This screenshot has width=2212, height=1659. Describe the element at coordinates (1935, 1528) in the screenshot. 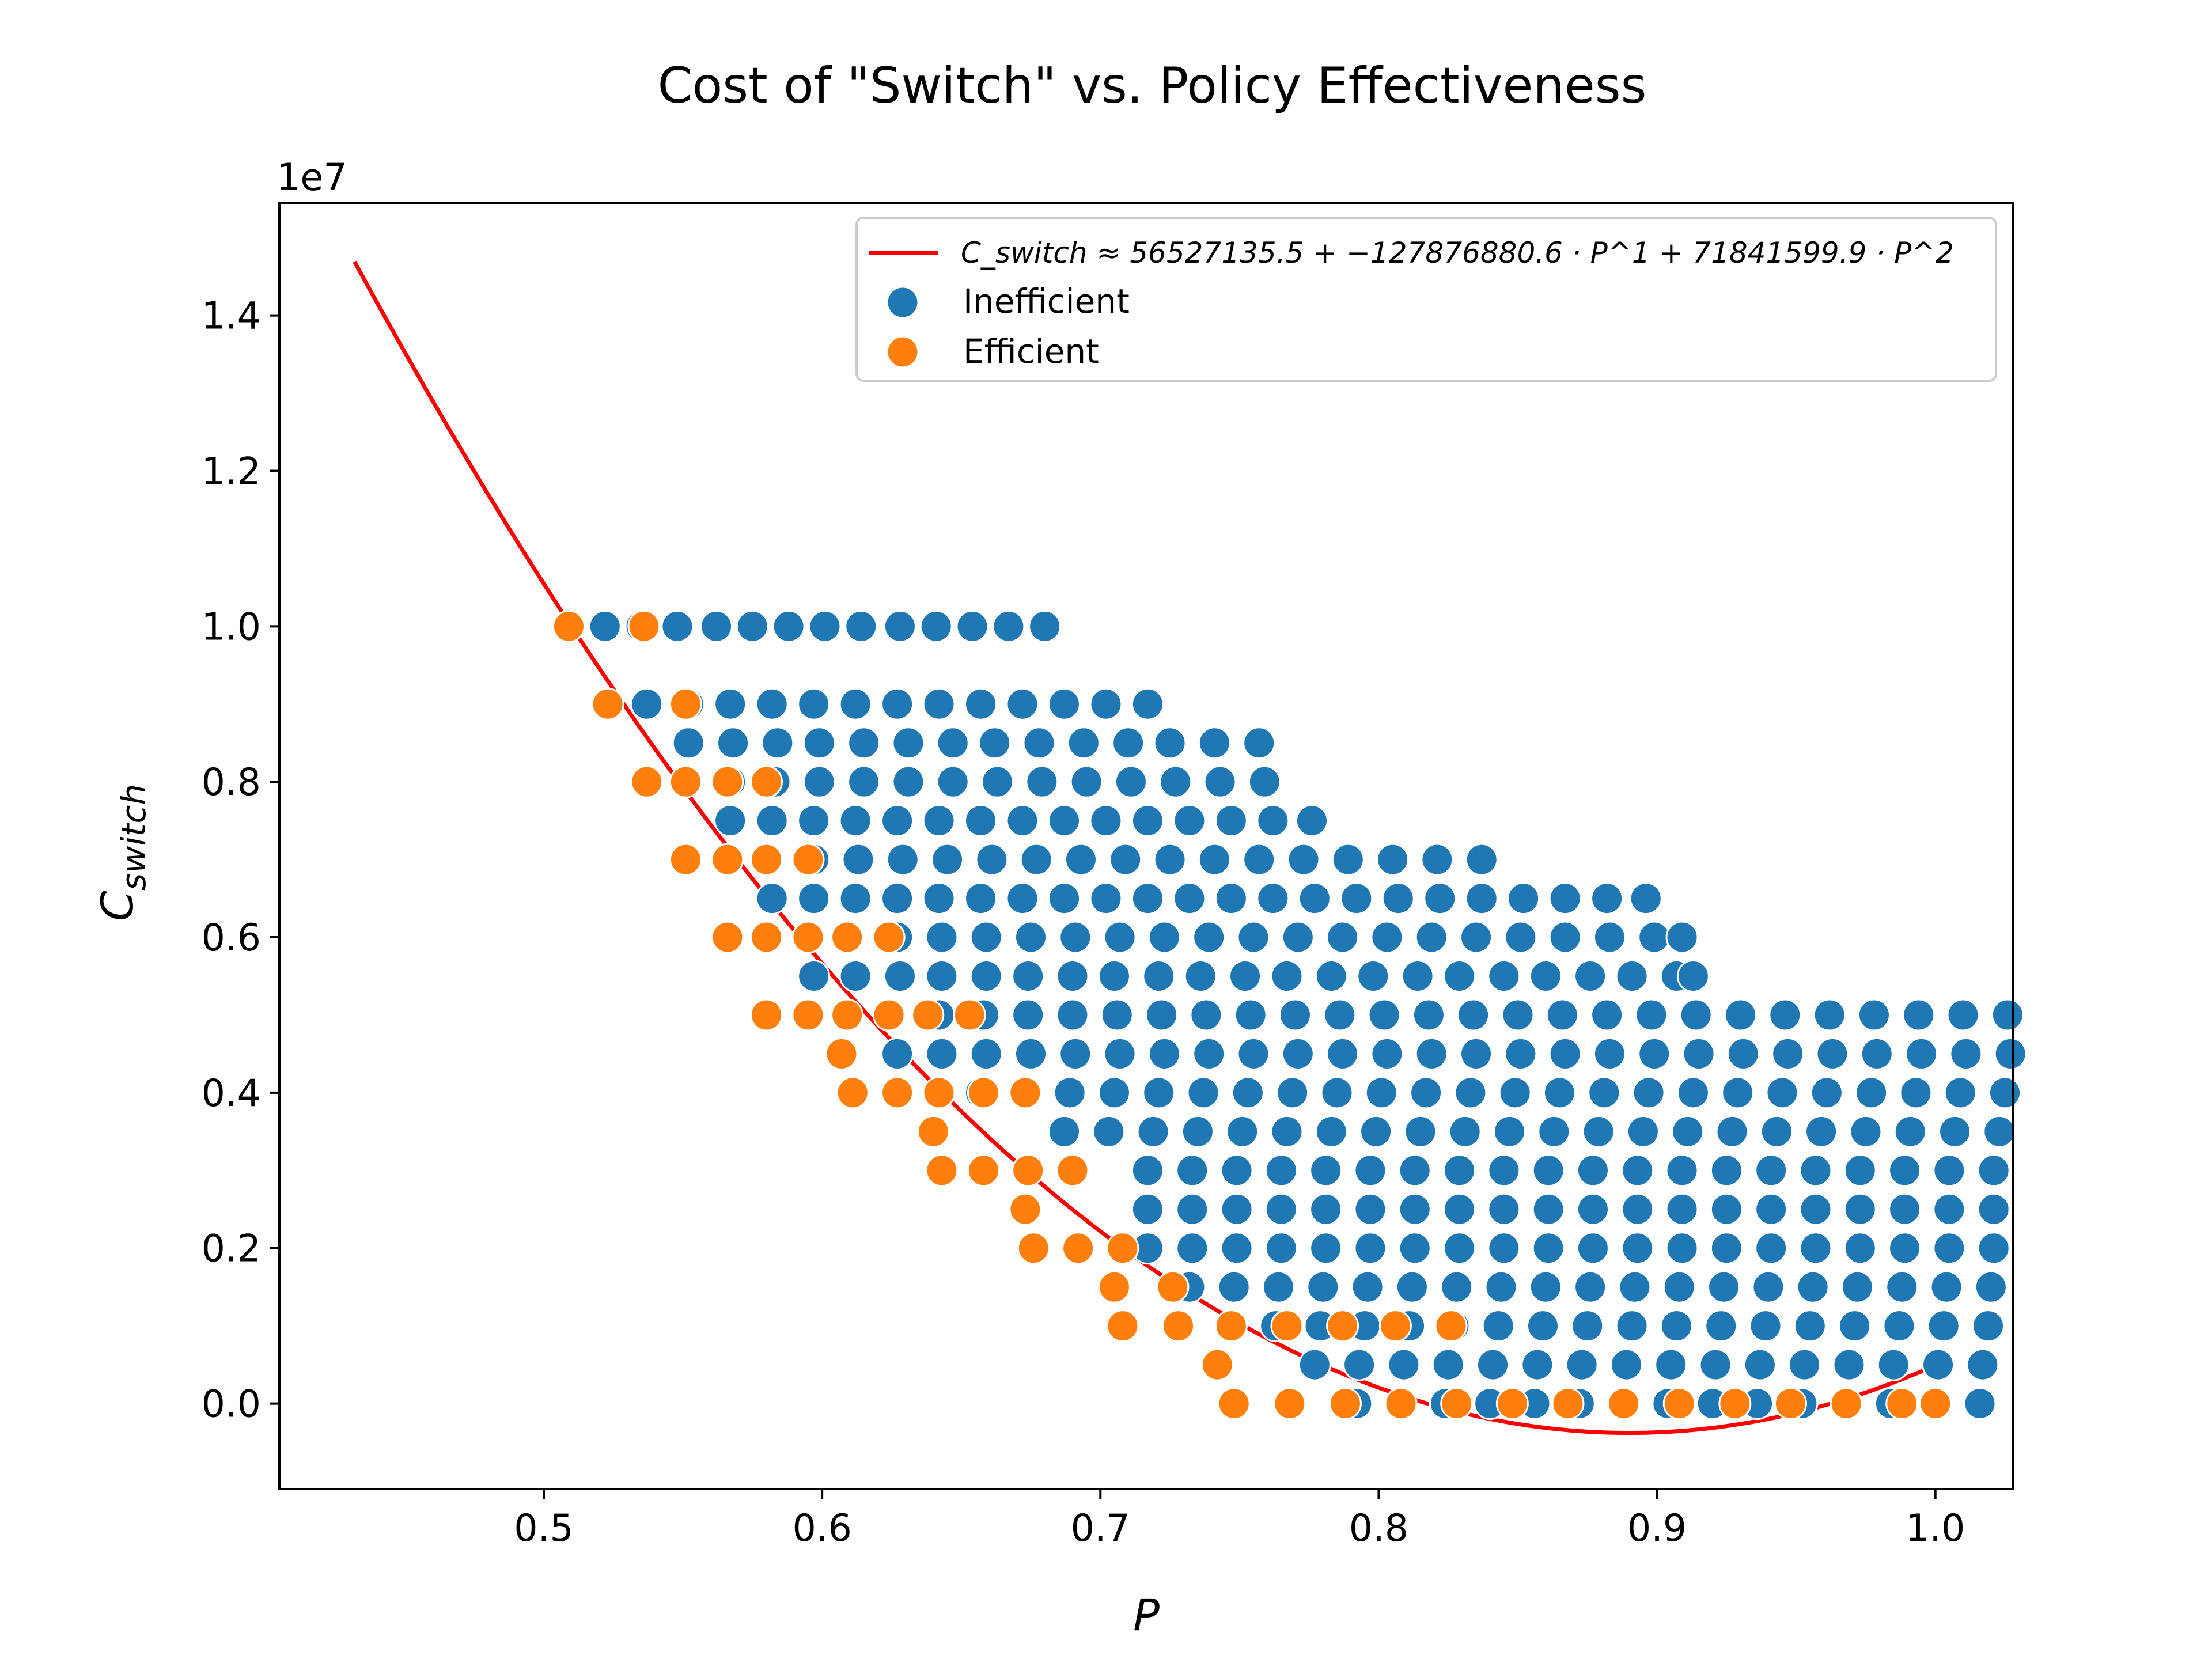

I see `x-tick-label: 1.0` at that location.